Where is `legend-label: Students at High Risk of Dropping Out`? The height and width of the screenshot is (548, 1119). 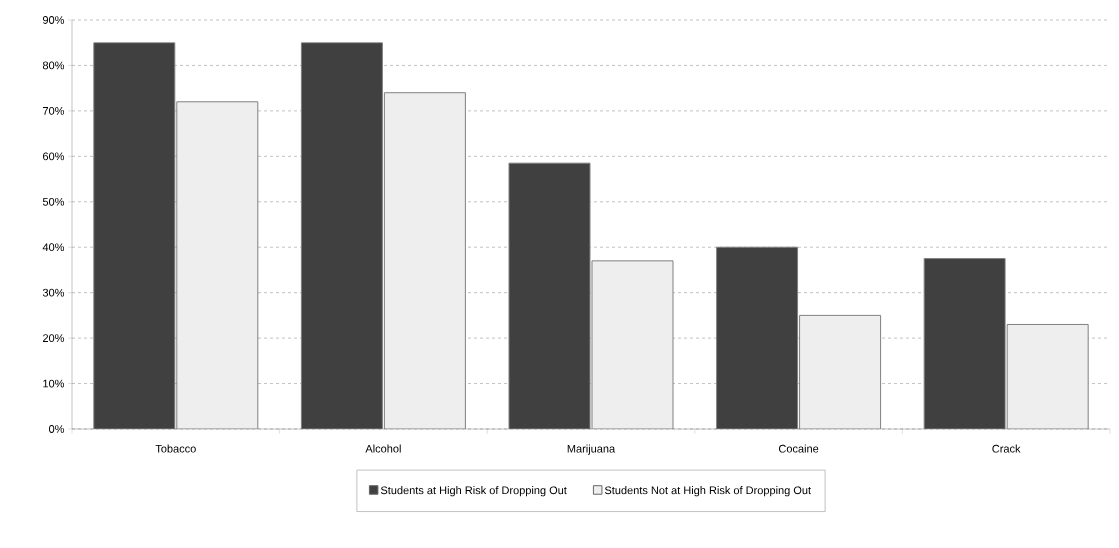
legend-label: Students at High Risk of Dropping Out is located at coordinates (473, 491).